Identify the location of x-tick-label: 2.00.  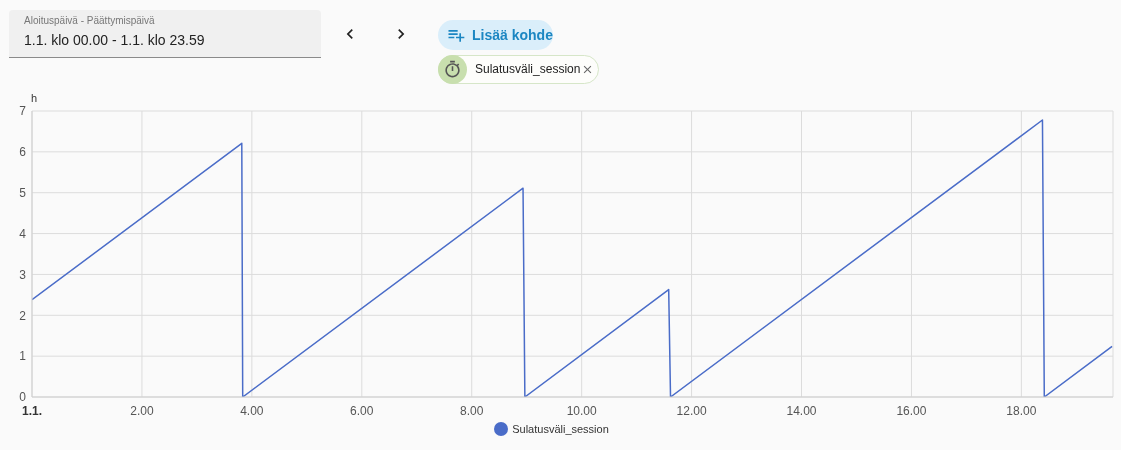
(142, 411).